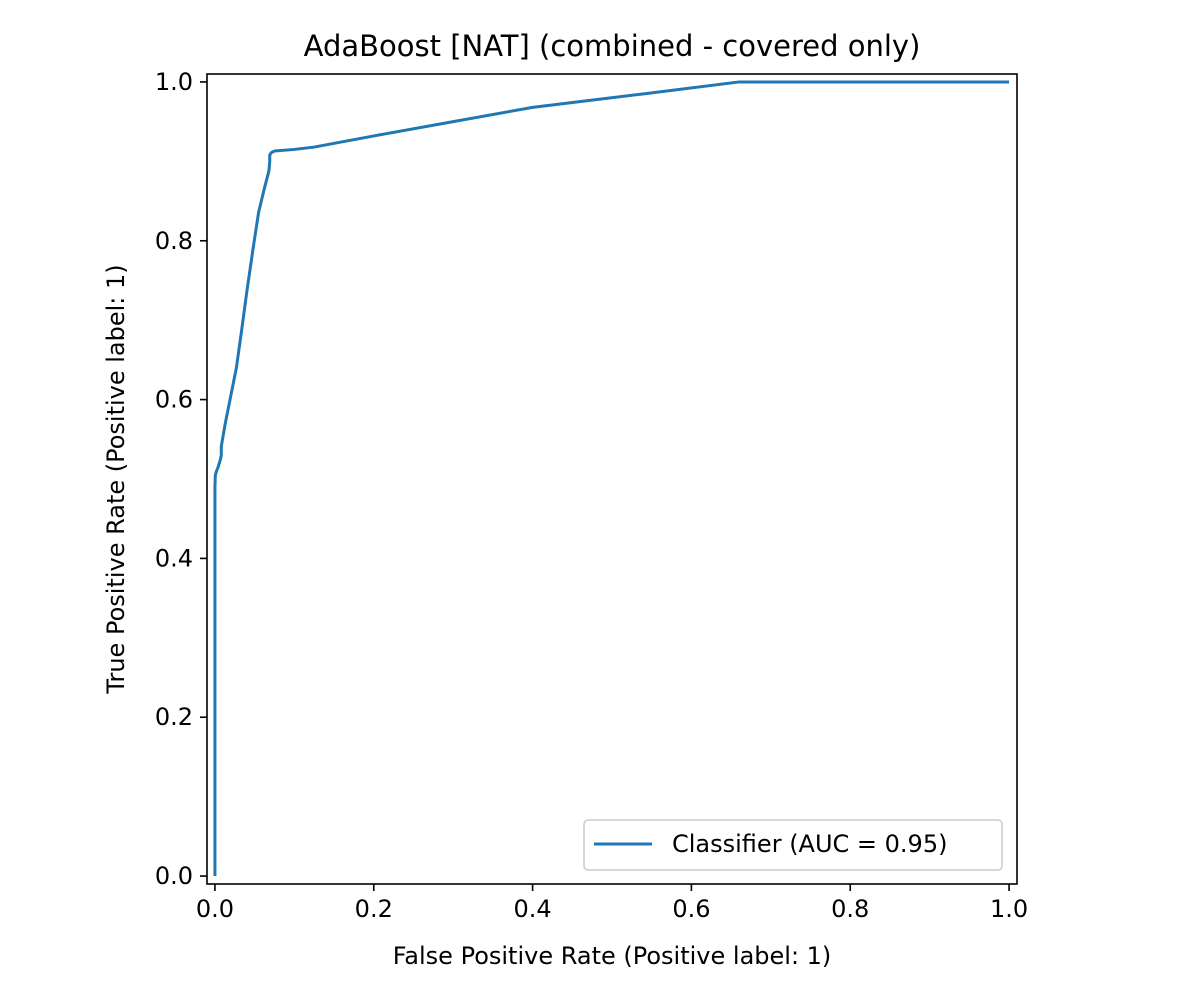 This screenshot has width=1200, height=1005. Describe the element at coordinates (174, 876) in the screenshot. I see `y-tick-label: 0.0` at that location.